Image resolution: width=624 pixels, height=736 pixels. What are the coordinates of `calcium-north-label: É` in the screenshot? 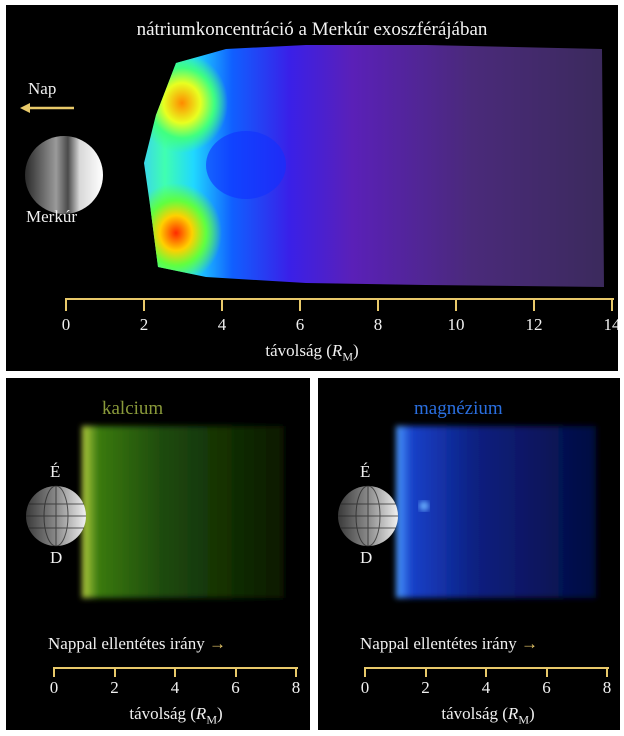 It's located at (55, 471).